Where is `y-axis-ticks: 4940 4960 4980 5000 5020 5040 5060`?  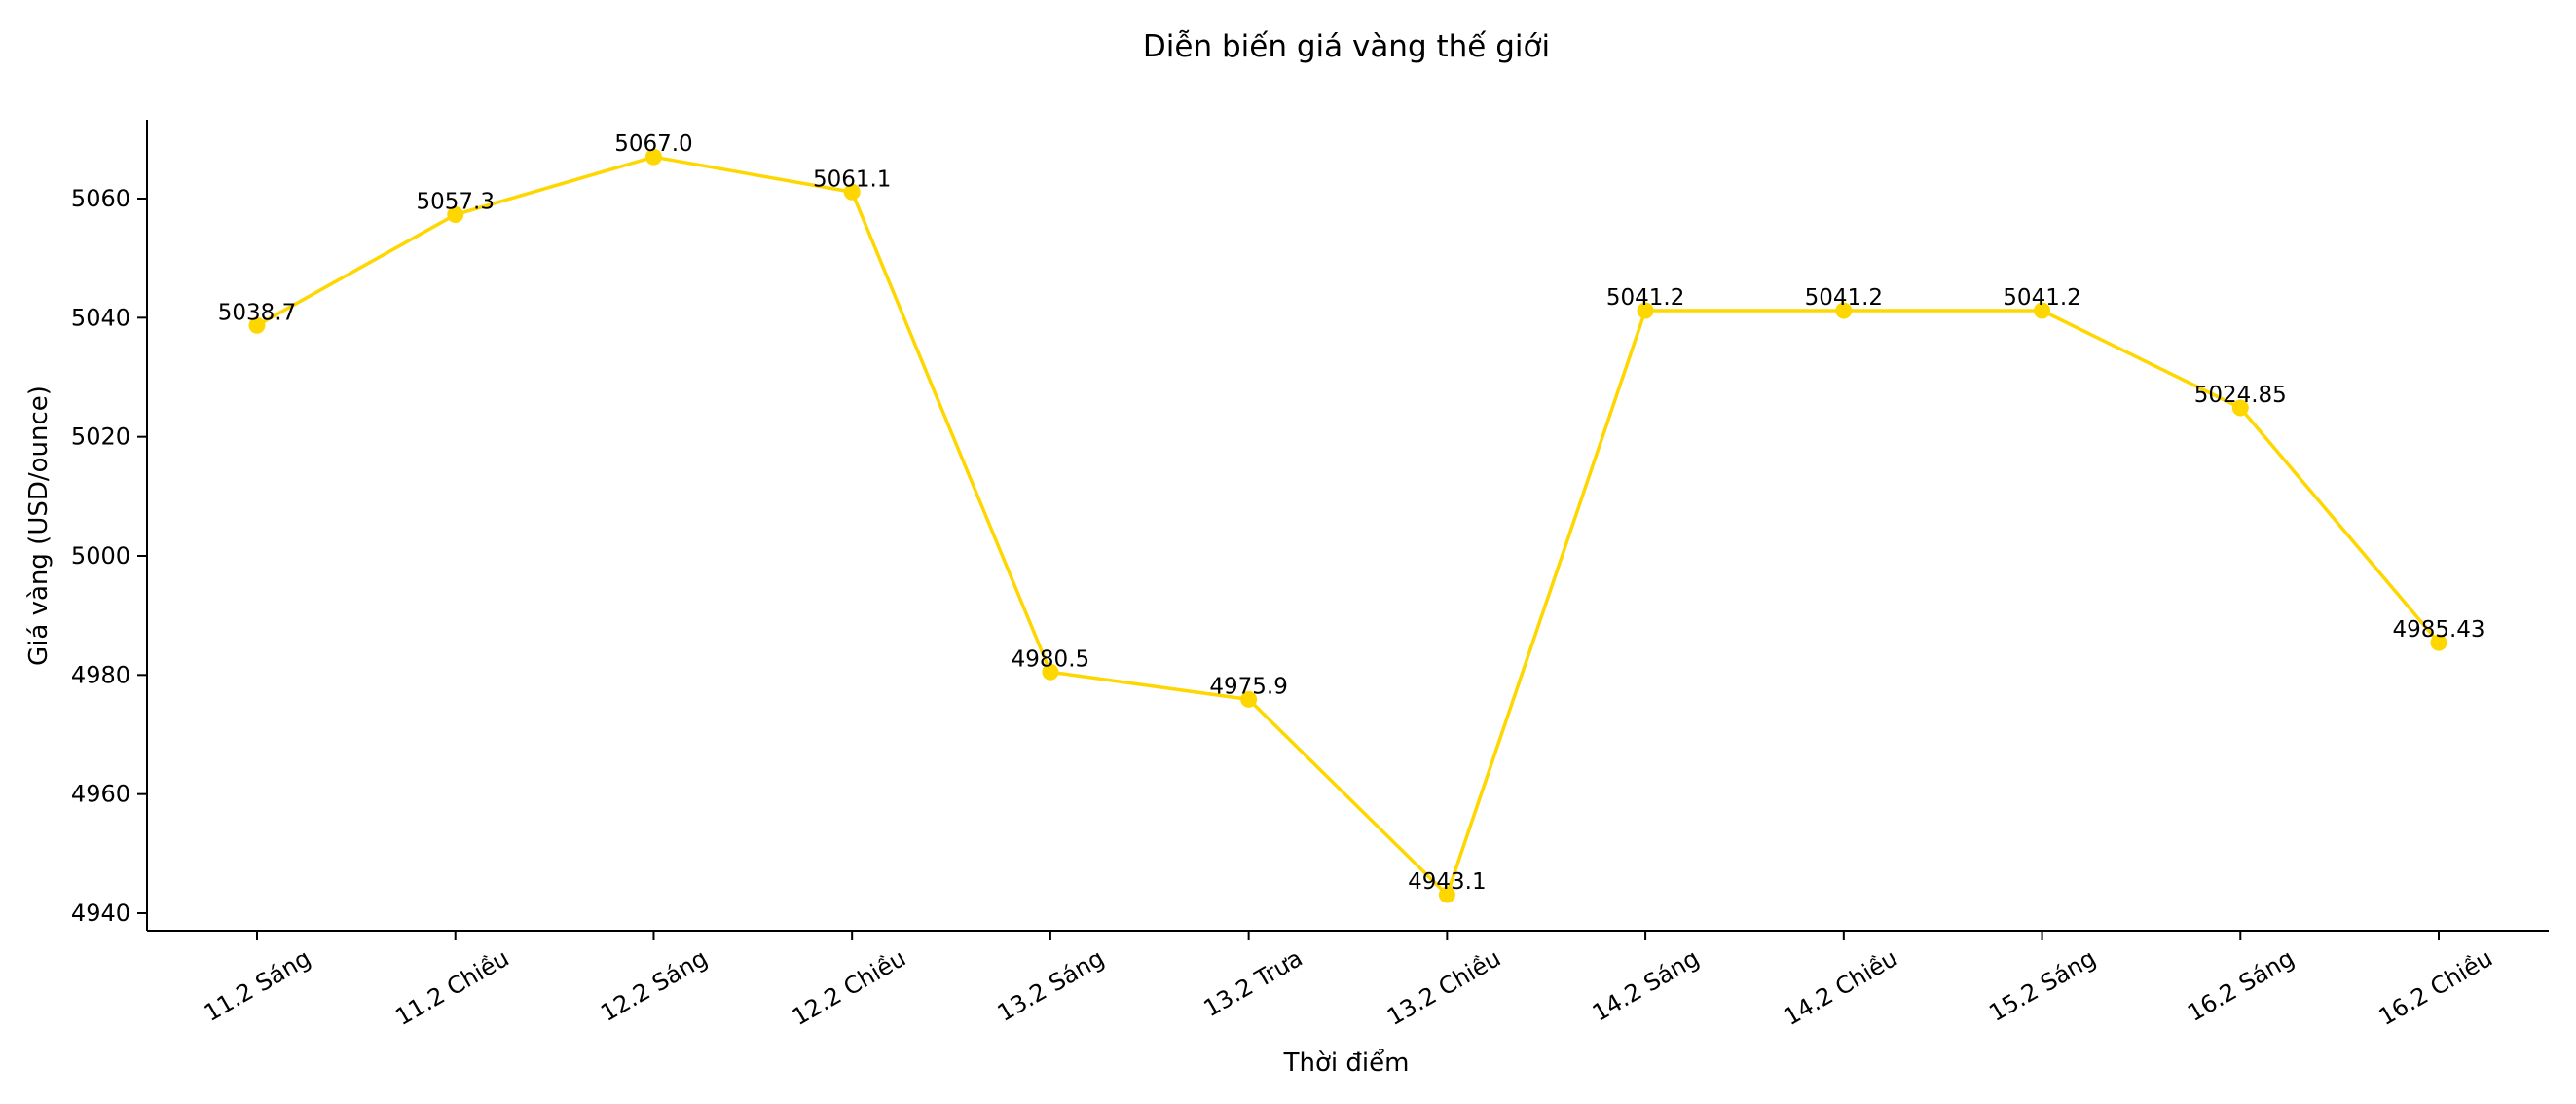
y-axis-ticks: 4940 4960 4980 5000 5020 5040 5060 is located at coordinates (109, 556).